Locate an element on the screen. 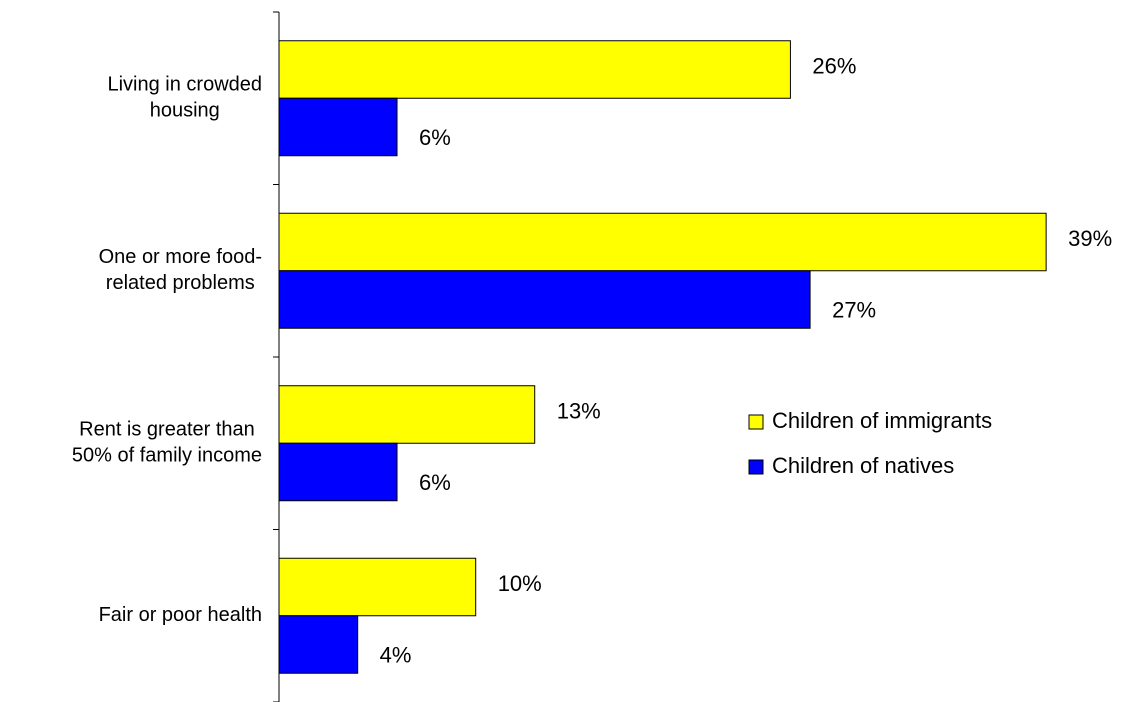  category-label-line: Fair or poor health is located at coordinates (180, 615).